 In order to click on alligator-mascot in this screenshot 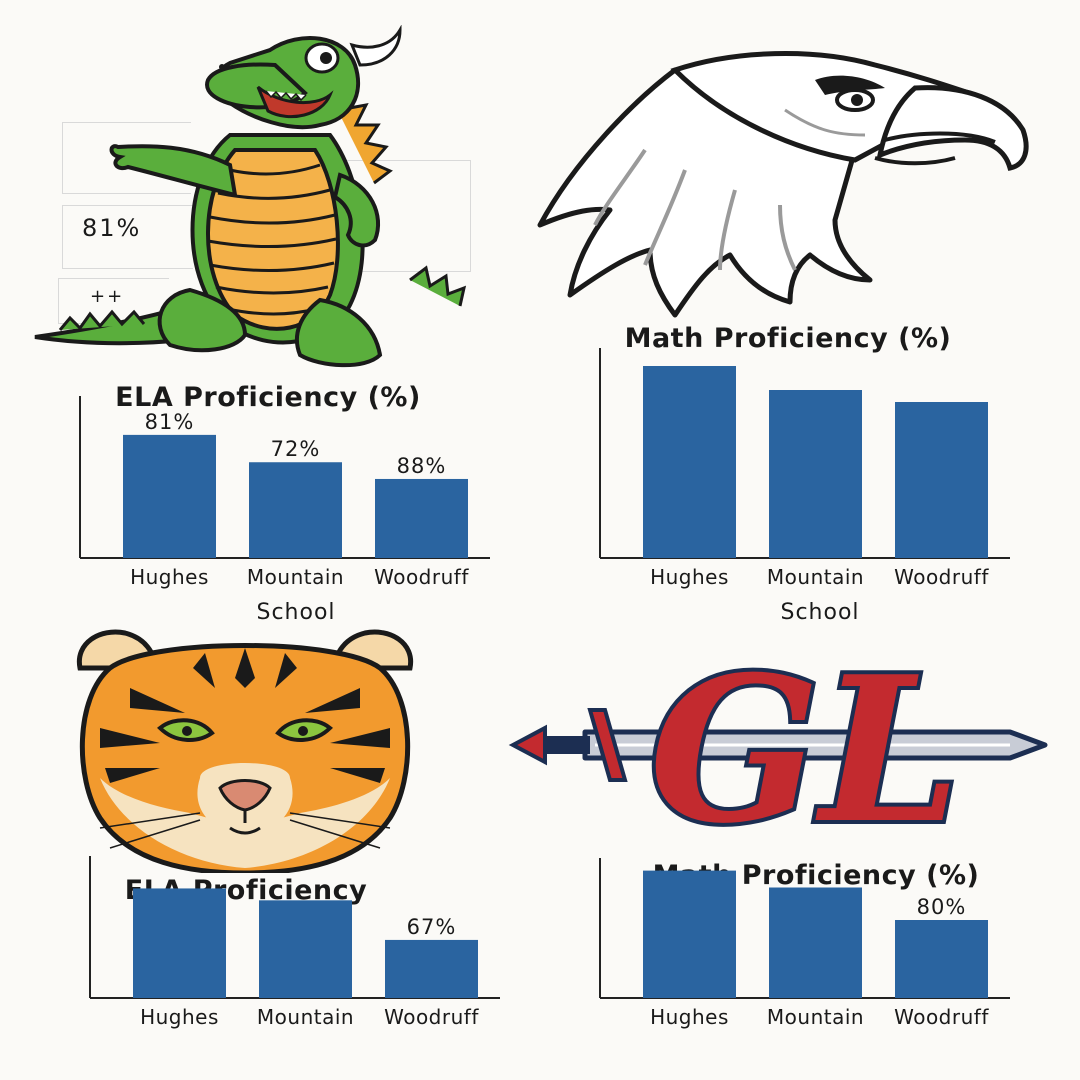, I will do `click(250, 196)`.